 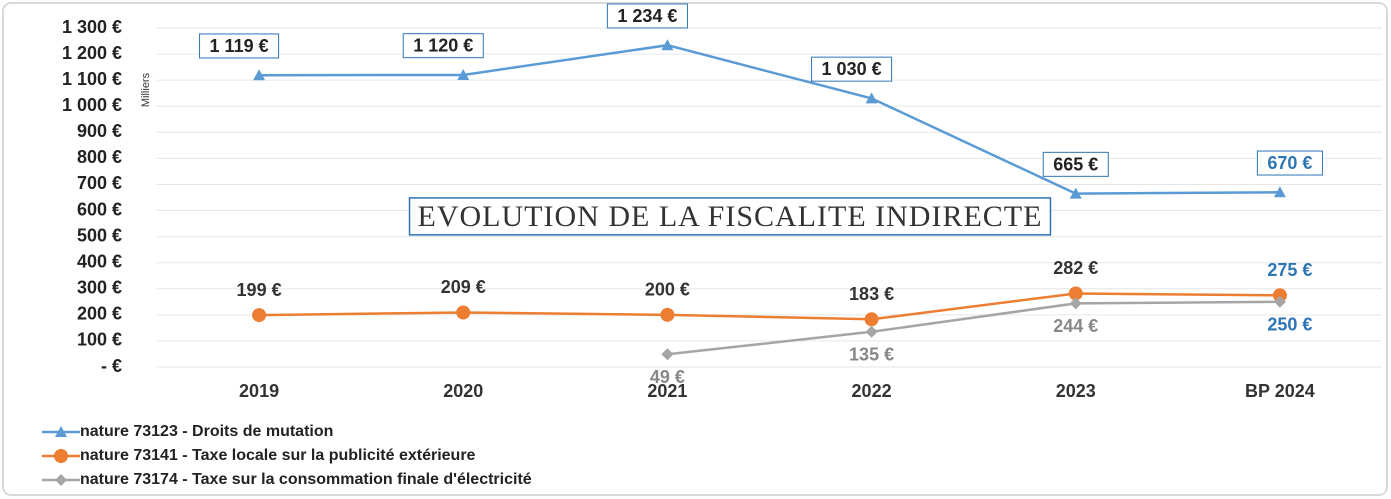 I want to click on y-tick-label: - €, so click(x=111, y=366).